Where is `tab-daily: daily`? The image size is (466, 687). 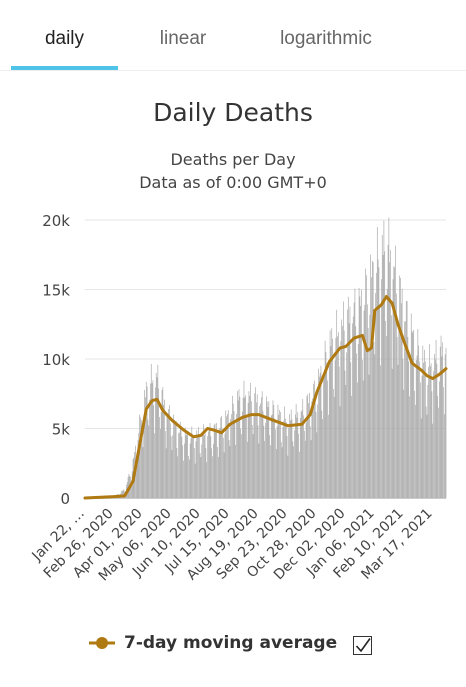 tab-daily: daily is located at coordinates (64, 38).